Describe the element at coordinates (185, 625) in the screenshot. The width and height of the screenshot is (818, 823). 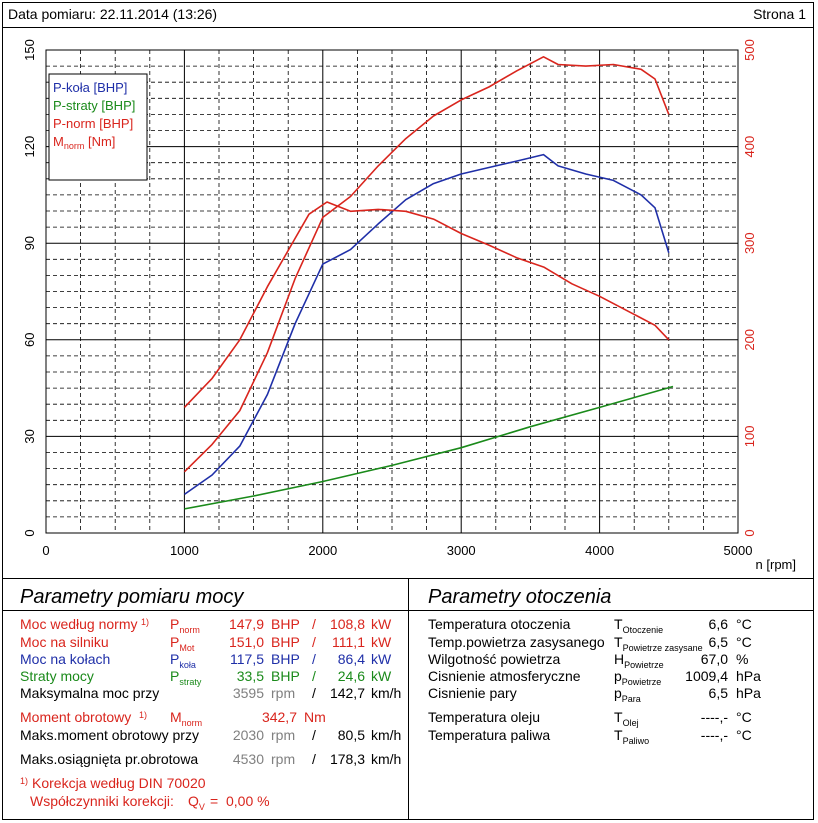
I see `power-row-symbol: Pnorm` at that location.